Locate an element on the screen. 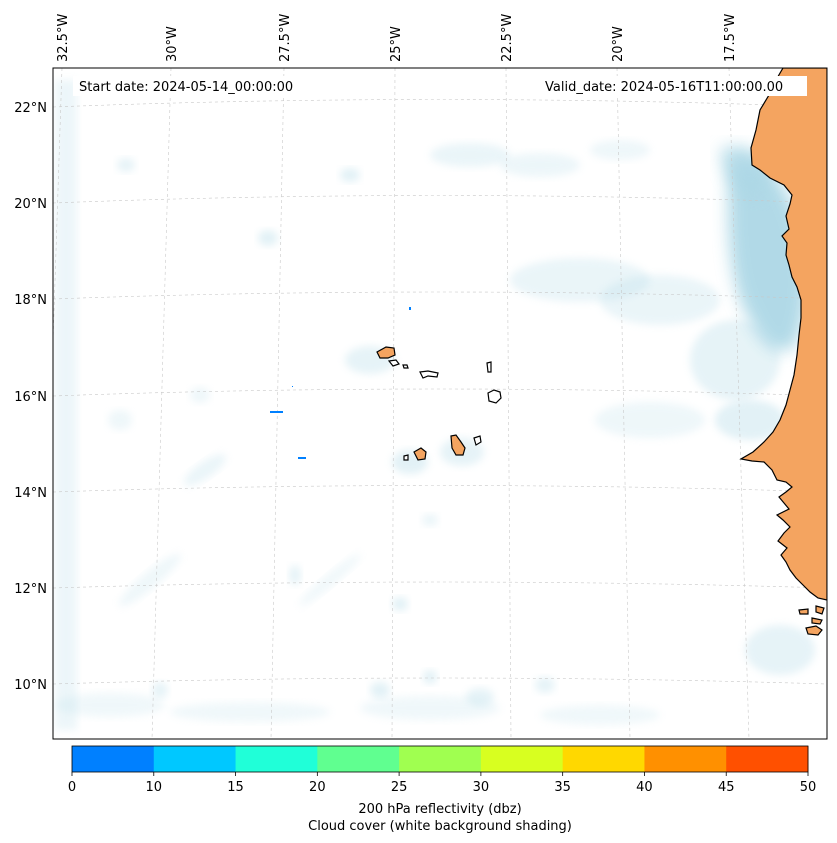 The width and height of the screenshot is (837, 843). colorbar-swatches is located at coordinates (440, 759).